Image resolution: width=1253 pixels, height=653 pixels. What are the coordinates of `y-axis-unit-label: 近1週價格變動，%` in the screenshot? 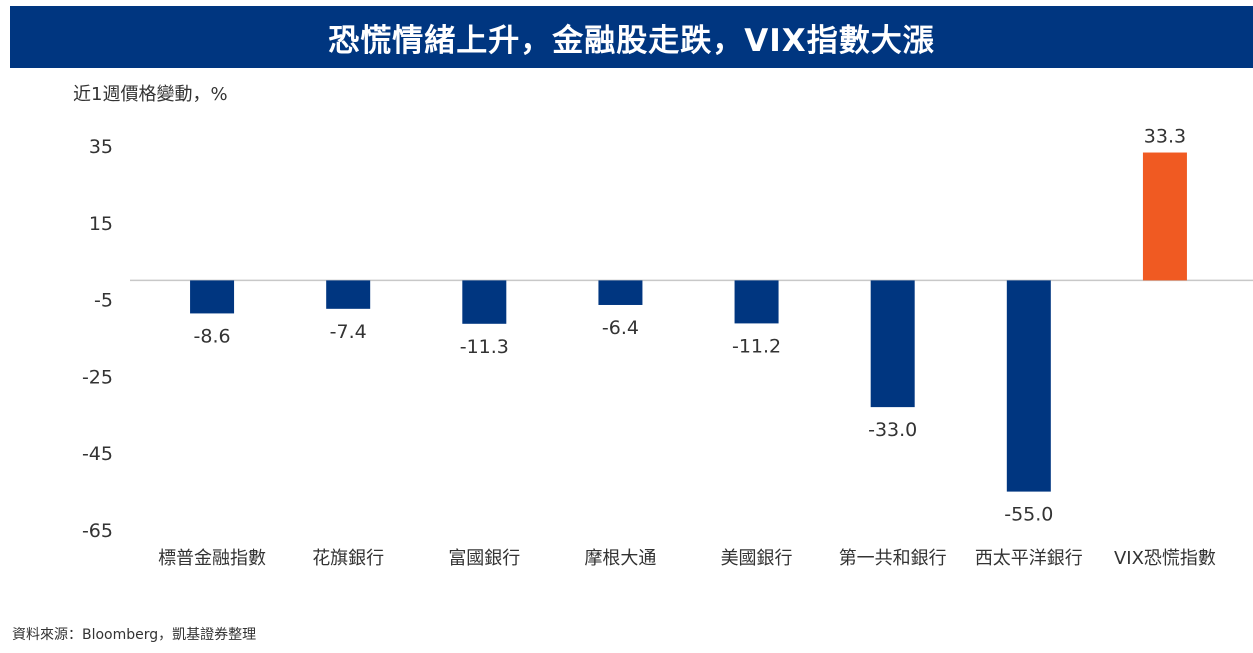 It's located at (150, 94).